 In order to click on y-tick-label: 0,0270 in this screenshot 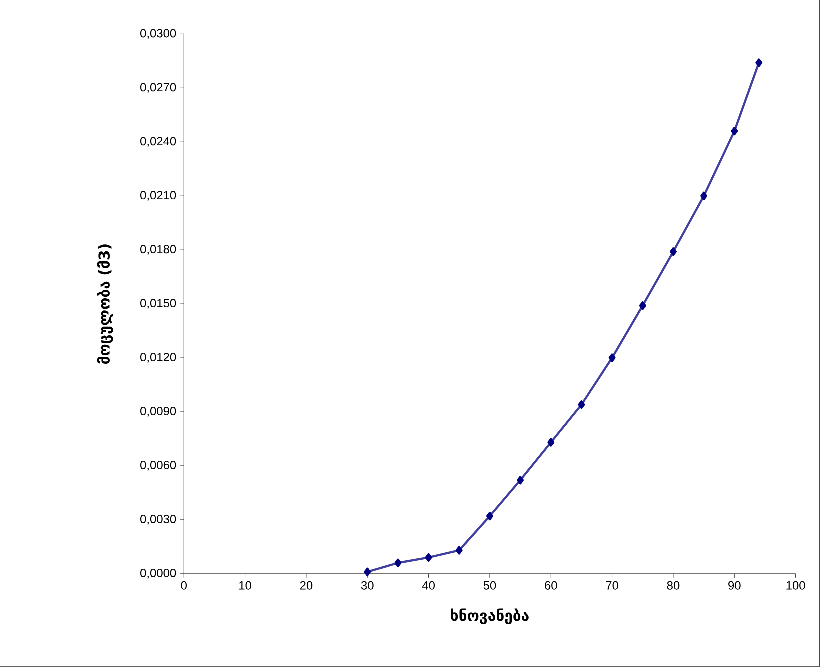, I will do `click(158, 88)`.